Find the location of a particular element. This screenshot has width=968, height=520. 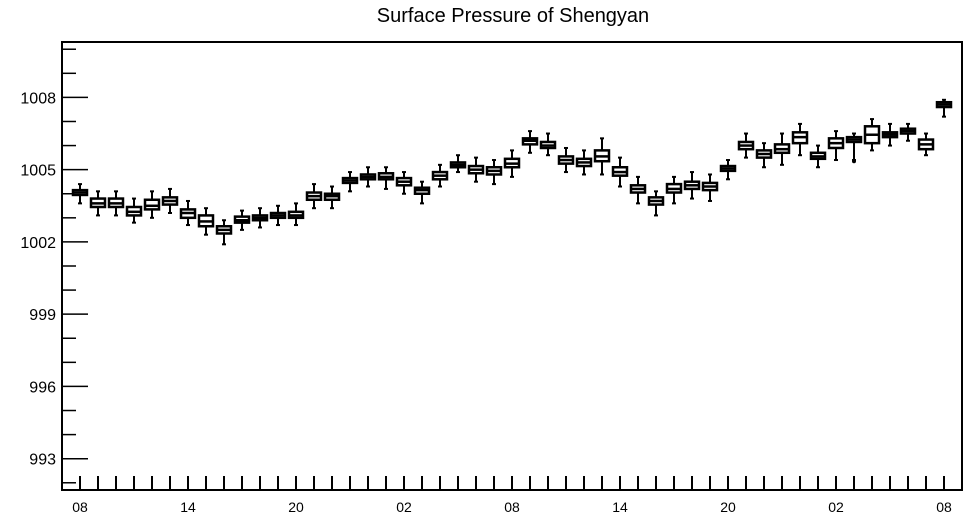

box-outlier is located at coordinates (854, 161).